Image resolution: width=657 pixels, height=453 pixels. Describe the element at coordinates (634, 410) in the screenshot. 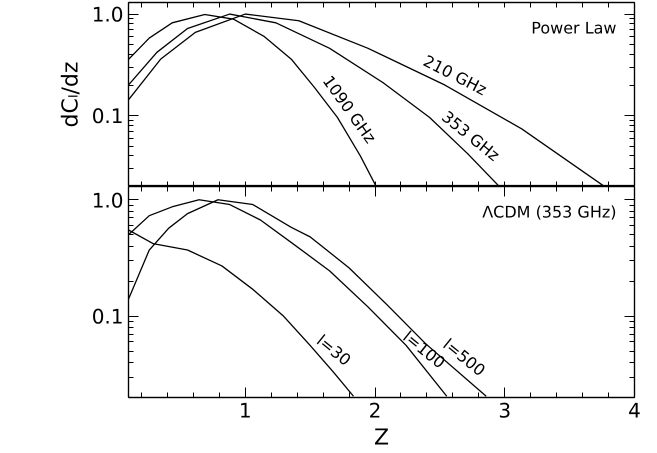

I see `x-tick-label: 4` at that location.